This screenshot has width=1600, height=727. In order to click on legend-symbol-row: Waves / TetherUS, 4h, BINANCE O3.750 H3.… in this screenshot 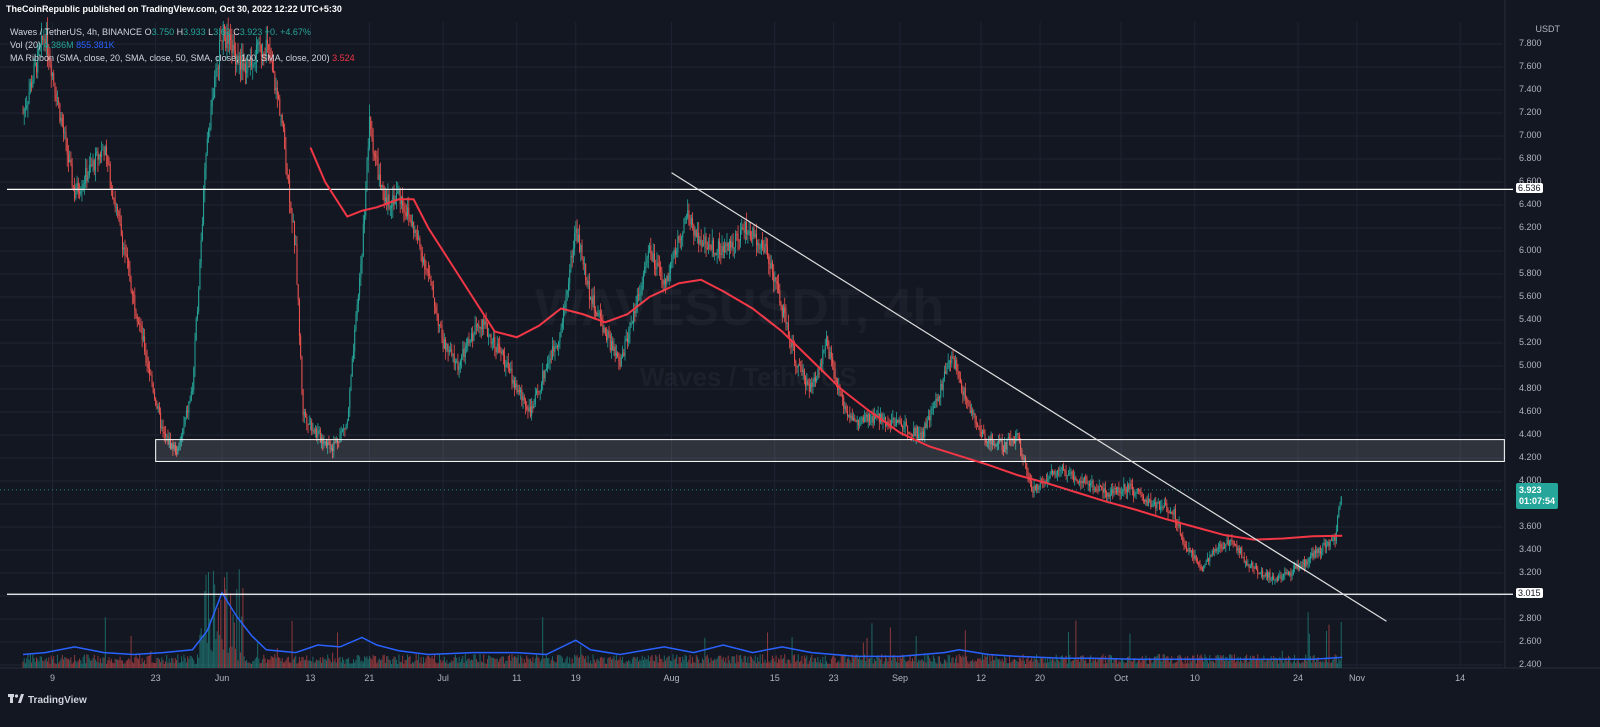, I will do `click(182, 32)`.